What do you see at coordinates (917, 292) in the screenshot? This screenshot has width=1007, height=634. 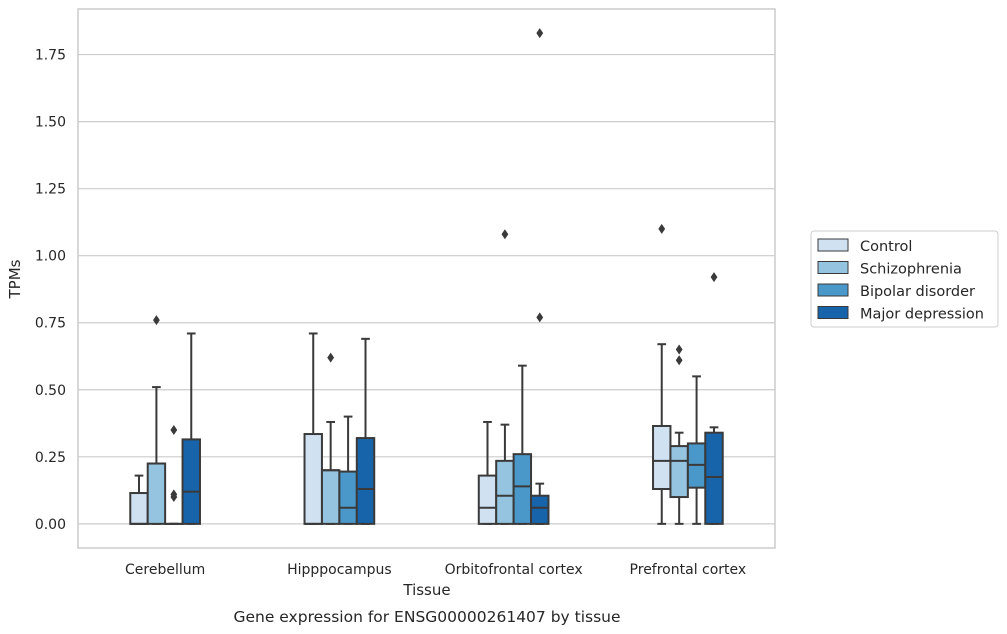 I see `legend-label: Bipolar disorder` at bounding box center [917, 292].